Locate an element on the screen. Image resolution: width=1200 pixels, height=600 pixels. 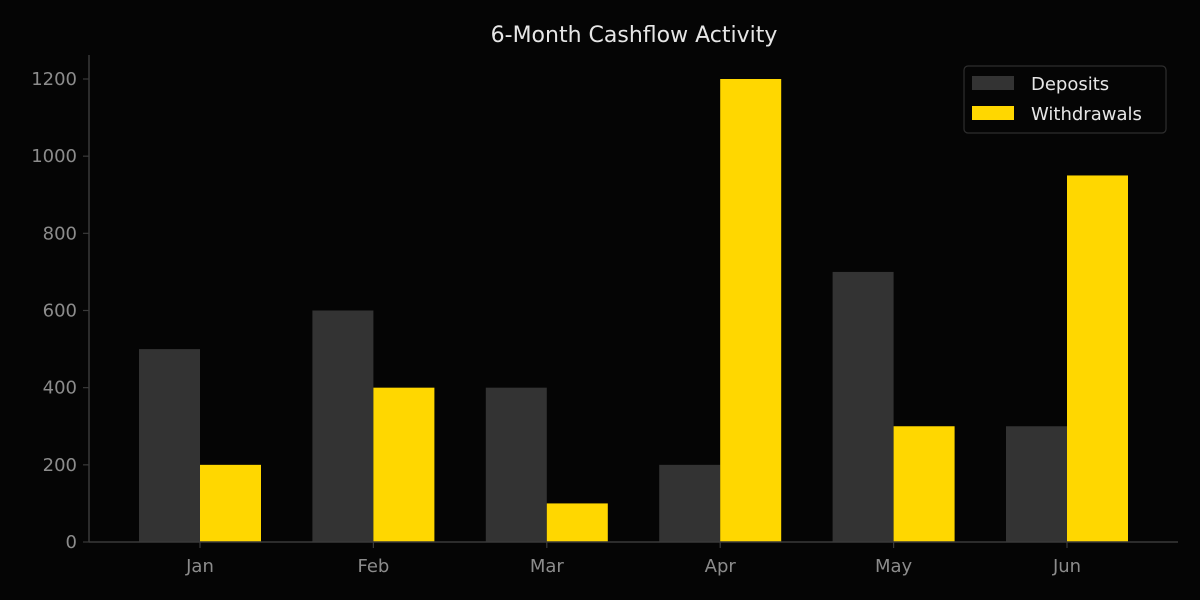
legend: Deposits Withdrawals is located at coordinates (1065, 99).